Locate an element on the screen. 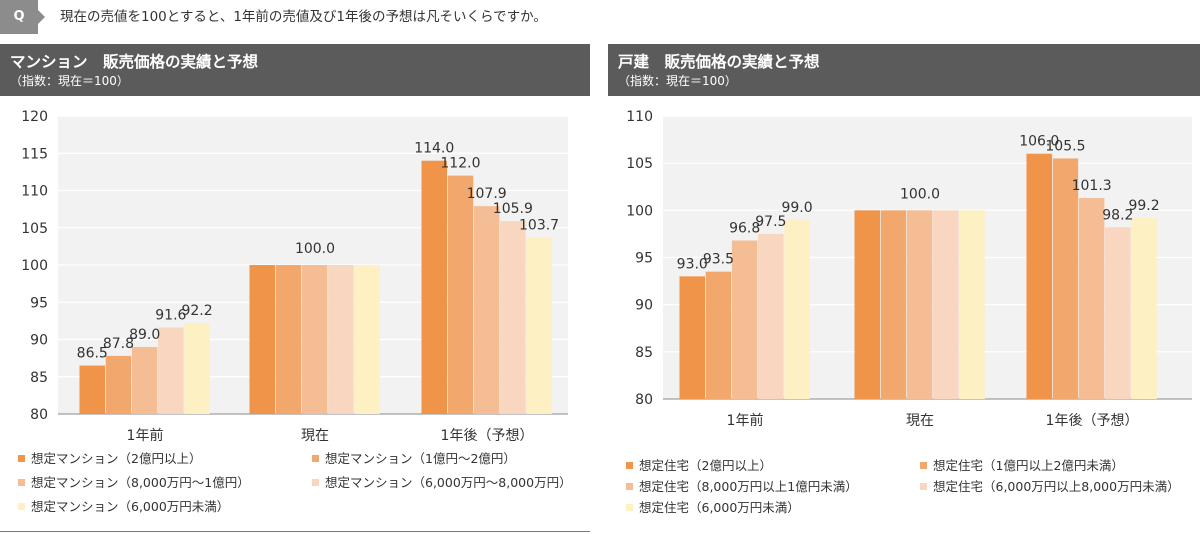 The image size is (1200, 534). legend-item: 想定マンション（6,000万円～8,000万円） is located at coordinates (442, 483).